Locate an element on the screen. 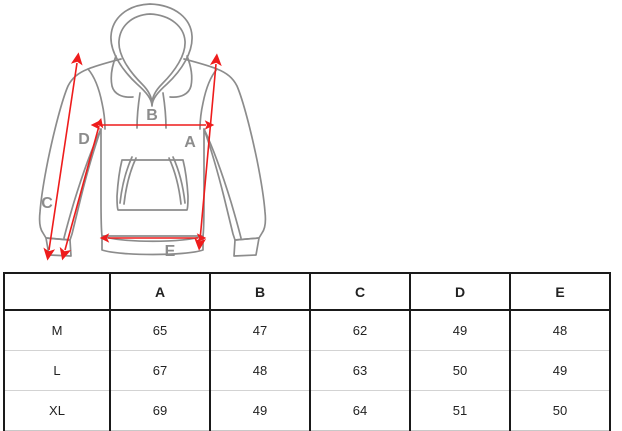 The height and width of the screenshot is (431, 622). cell-a: 65 is located at coordinates (160, 330).